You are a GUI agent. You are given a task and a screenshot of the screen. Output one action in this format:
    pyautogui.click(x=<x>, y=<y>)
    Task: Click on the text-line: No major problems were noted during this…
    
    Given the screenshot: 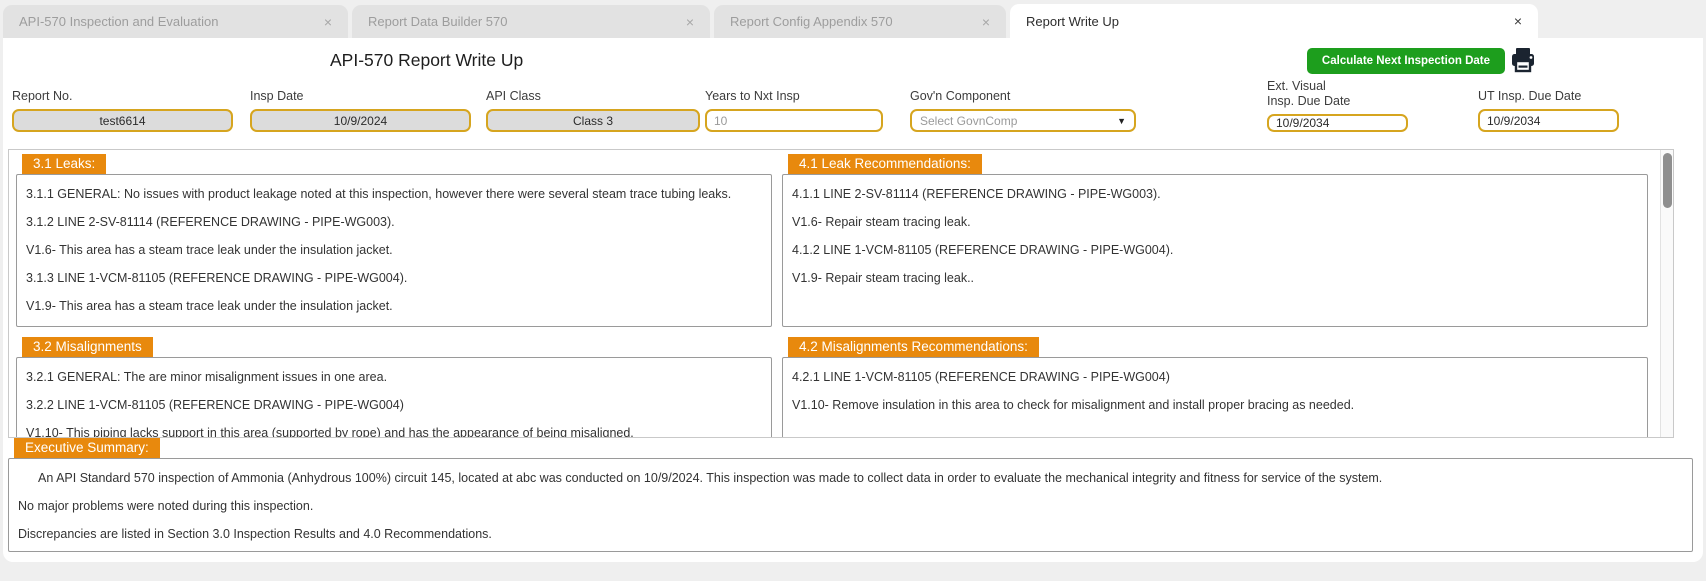 What is the action you would take?
    pyautogui.click(x=166, y=506)
    